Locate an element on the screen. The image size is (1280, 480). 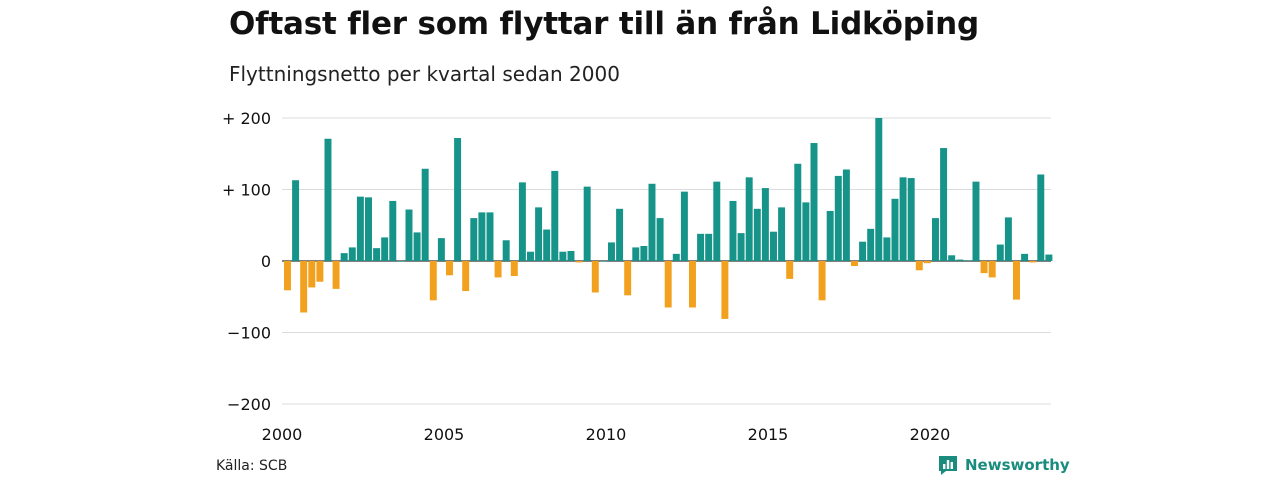
x-tick-label: 2005 is located at coordinates (444, 434).